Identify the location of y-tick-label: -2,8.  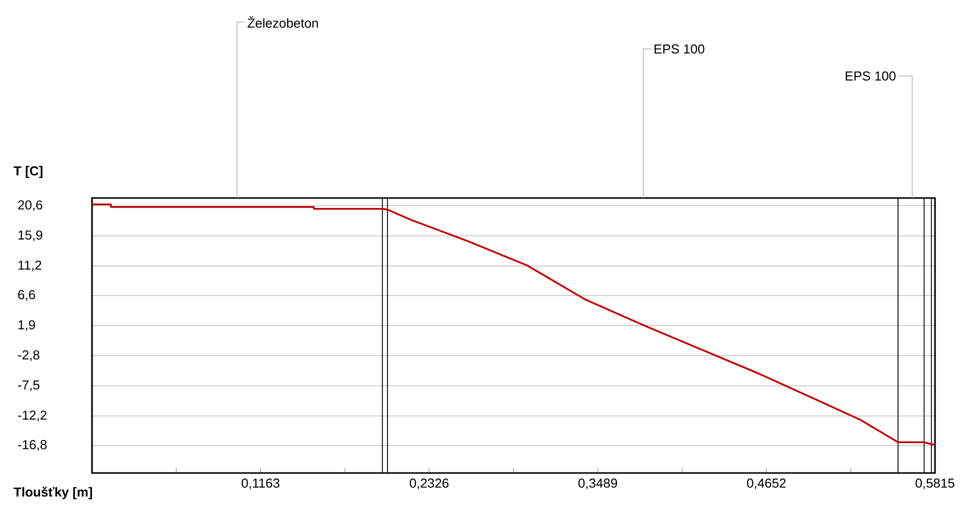
(29, 356).